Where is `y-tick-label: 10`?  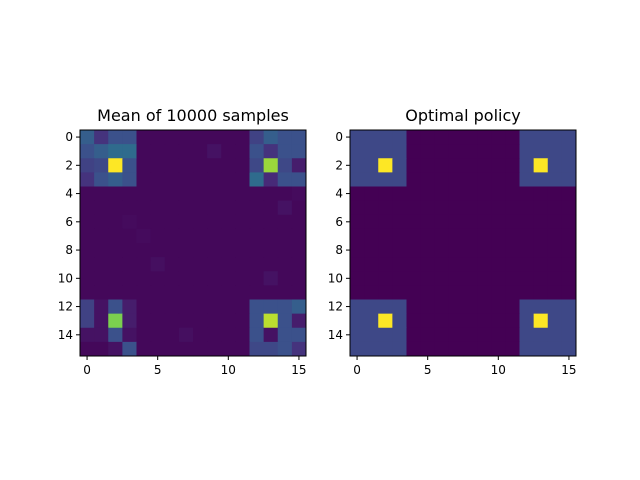 y-tick-label: 10 is located at coordinates (65, 278).